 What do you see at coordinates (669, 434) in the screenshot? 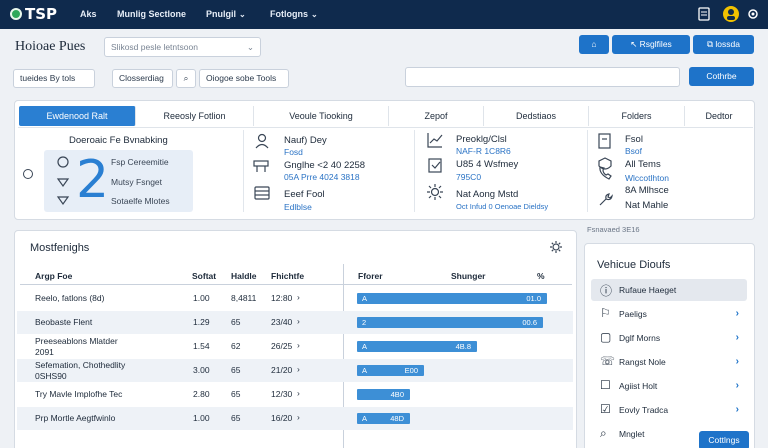
I see `side-item: ⌕ Mnglet` at bounding box center [669, 434].